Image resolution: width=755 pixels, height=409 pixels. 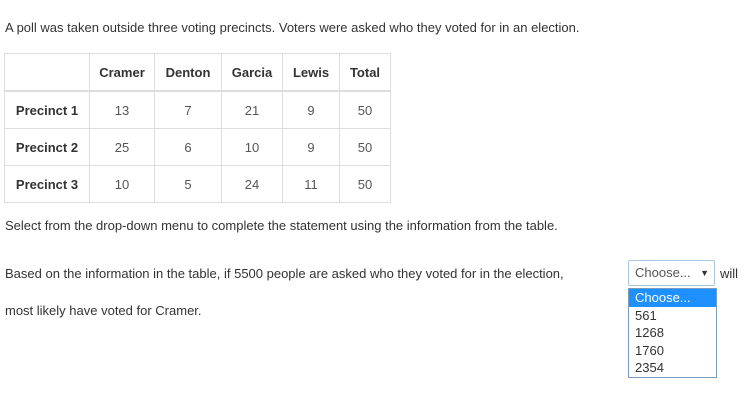 I want to click on triangle-down-icon: ▼, so click(x=704, y=273).